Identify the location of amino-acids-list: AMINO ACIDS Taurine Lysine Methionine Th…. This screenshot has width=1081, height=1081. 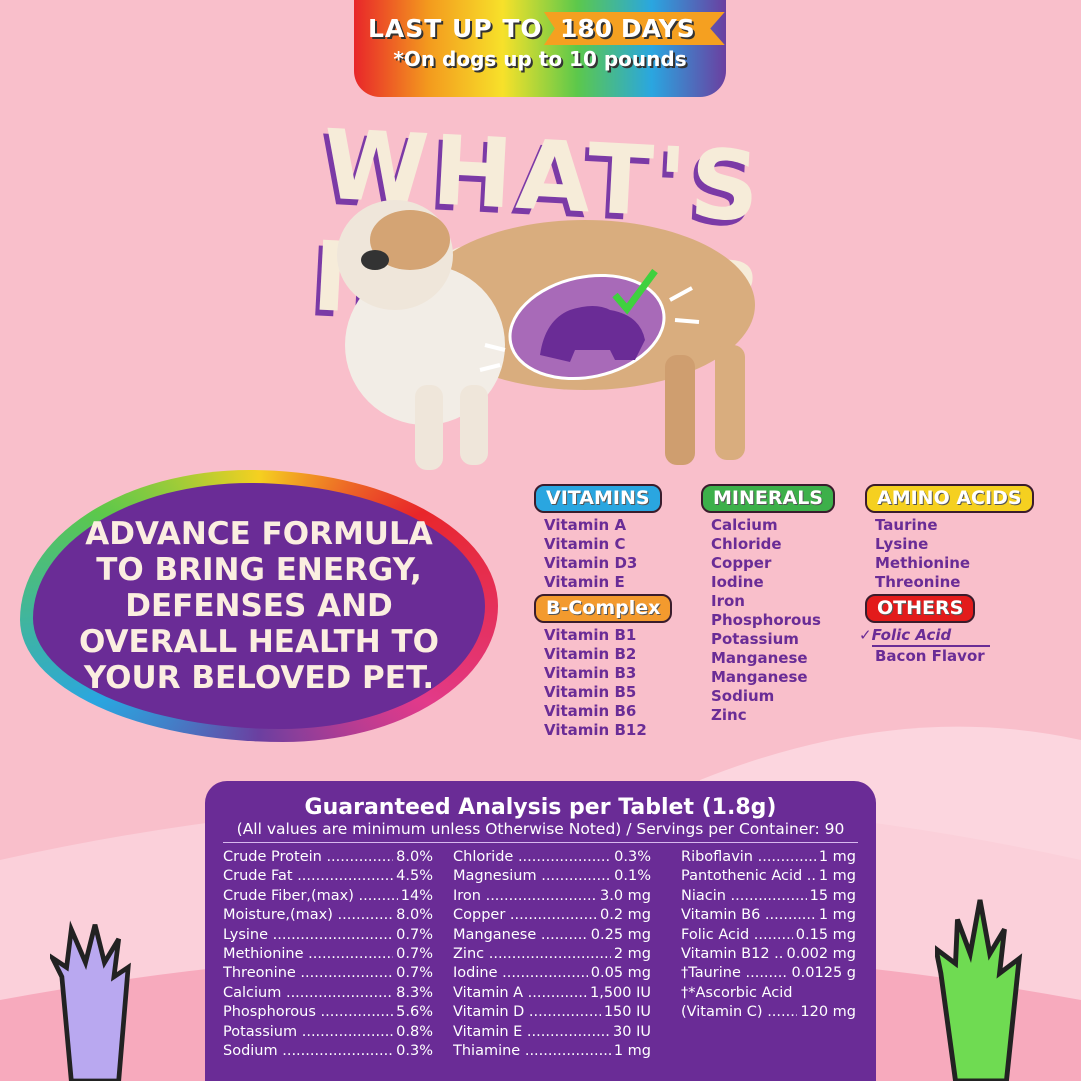
(946, 575).